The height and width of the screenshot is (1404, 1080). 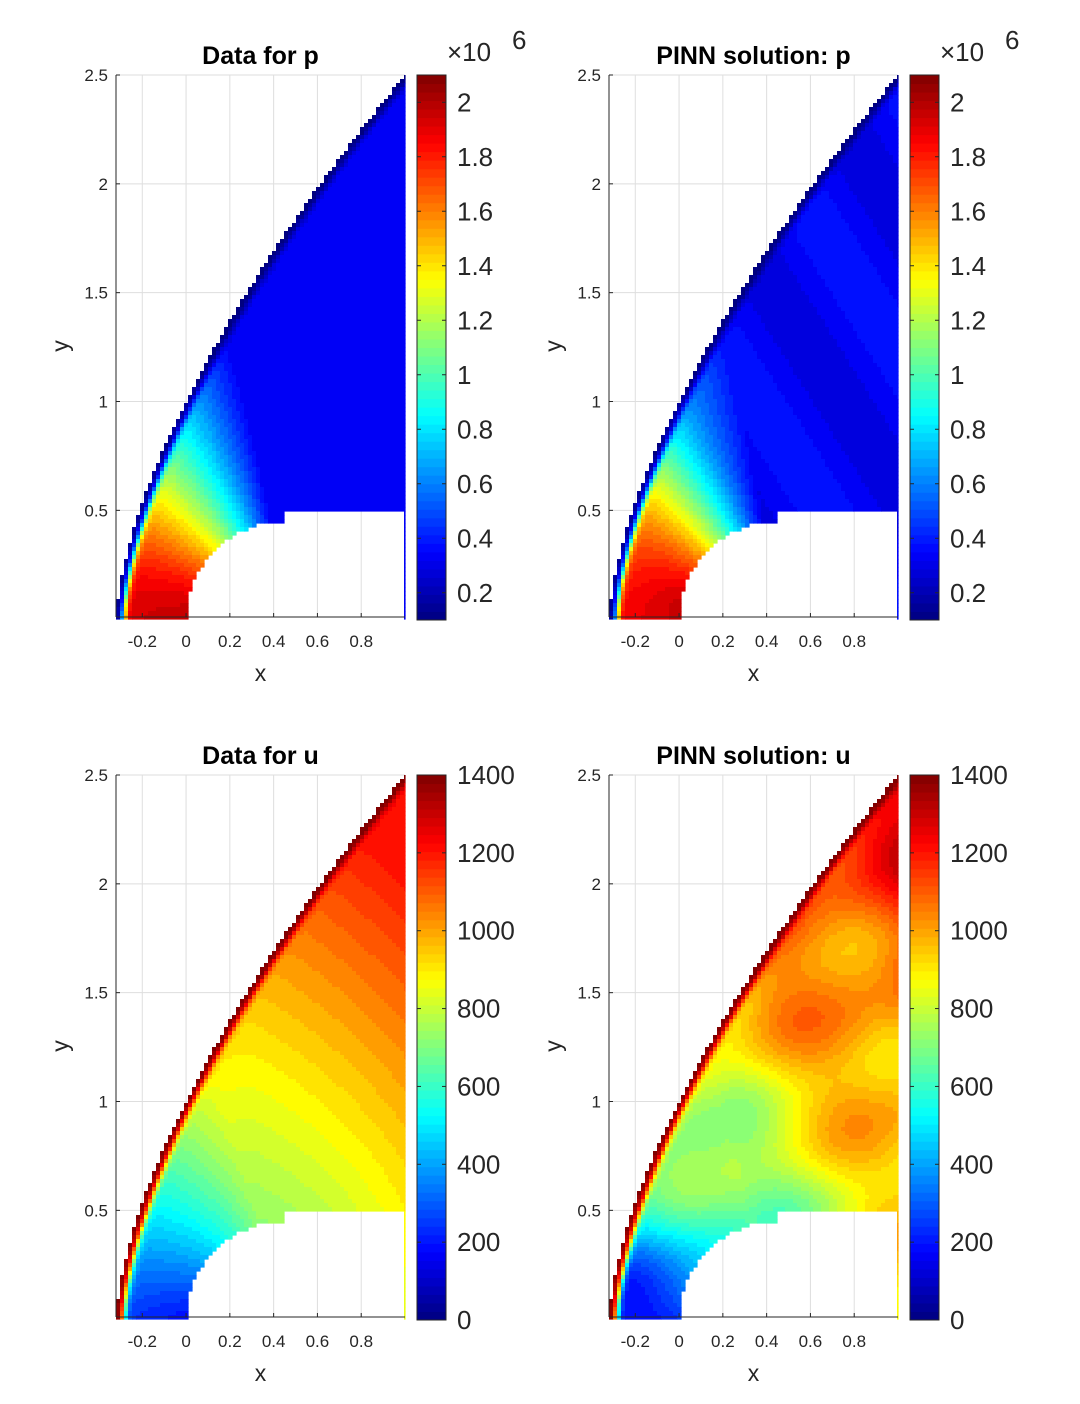 I want to click on x-tick-label: -0.2, so click(x=142, y=1341).